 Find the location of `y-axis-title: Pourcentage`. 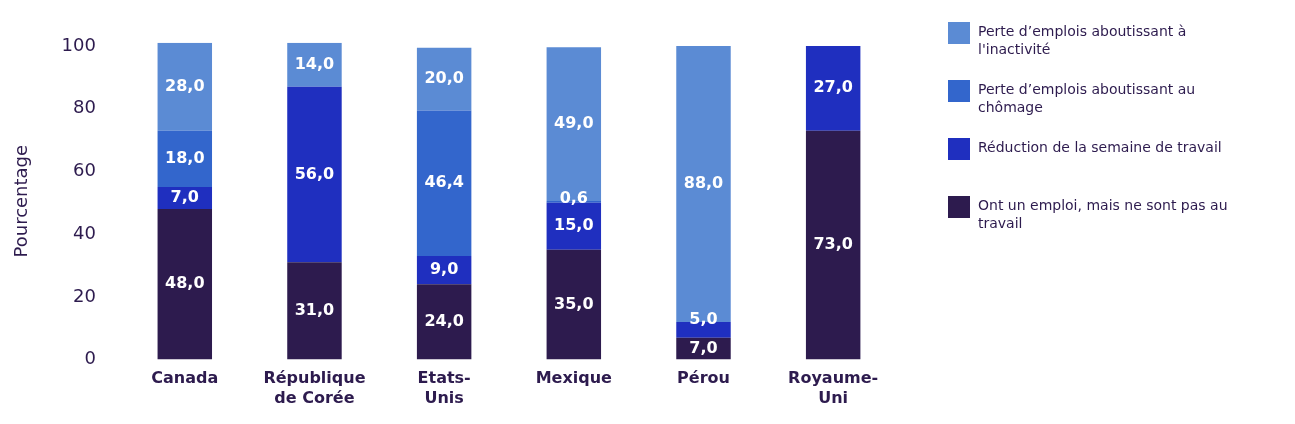

y-axis-title: Pourcentage is located at coordinates (21, 201).